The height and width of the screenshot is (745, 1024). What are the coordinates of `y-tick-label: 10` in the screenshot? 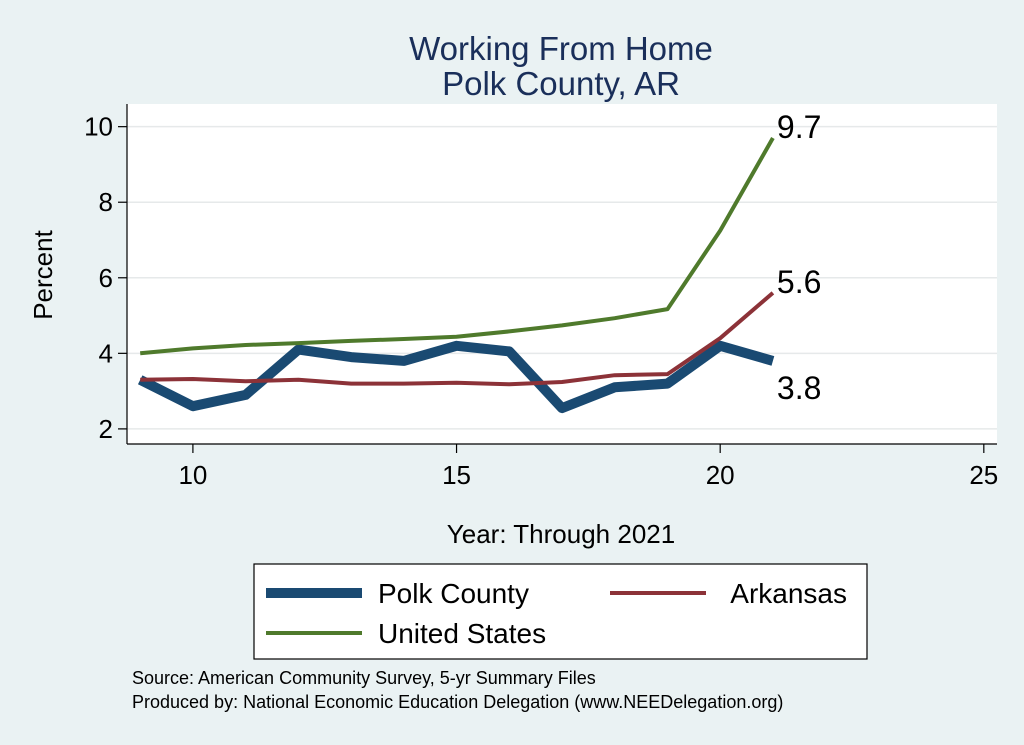 It's located at (98, 127).